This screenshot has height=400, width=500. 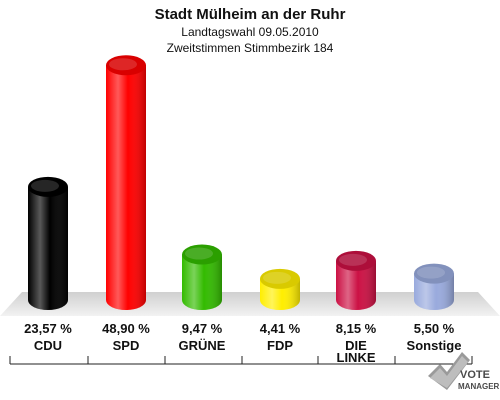 What do you see at coordinates (280, 345) in the screenshot?
I see `category-label: FDP` at bounding box center [280, 345].